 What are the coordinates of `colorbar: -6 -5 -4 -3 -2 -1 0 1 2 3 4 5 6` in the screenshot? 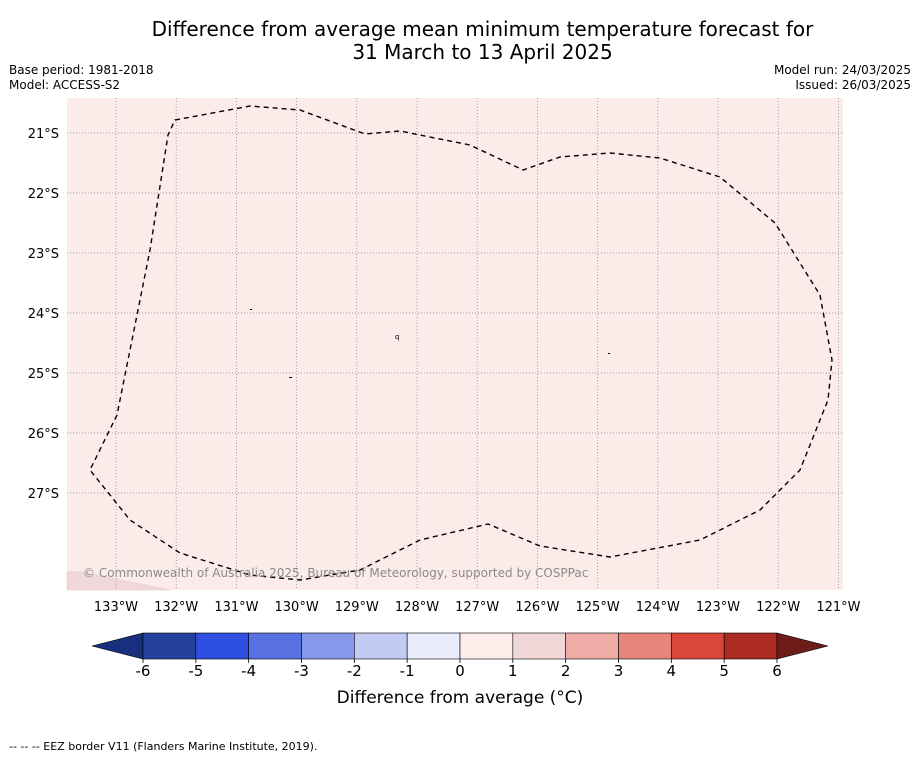 It's located at (460, 656).